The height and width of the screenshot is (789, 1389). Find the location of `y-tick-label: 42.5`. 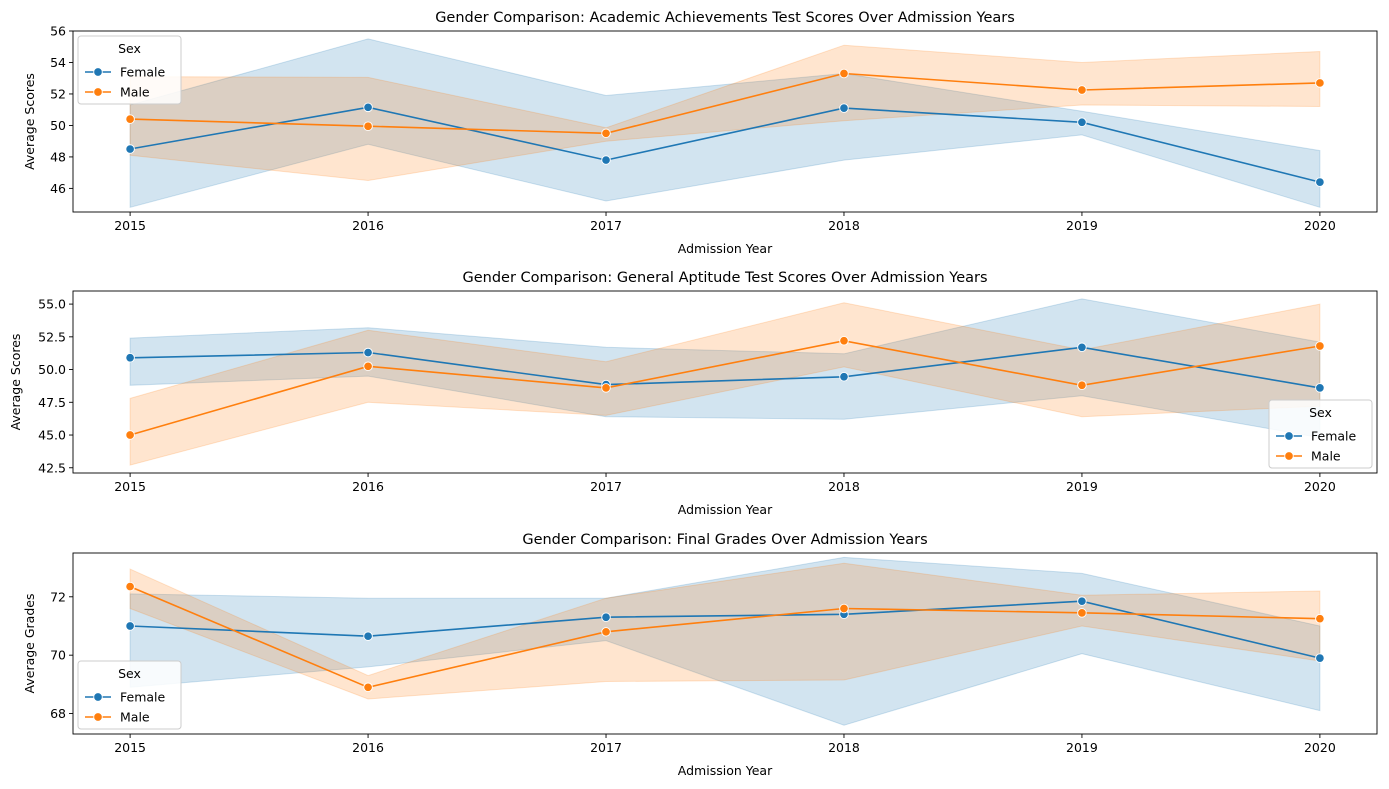

y-tick-label: 42.5 is located at coordinates (52, 467).